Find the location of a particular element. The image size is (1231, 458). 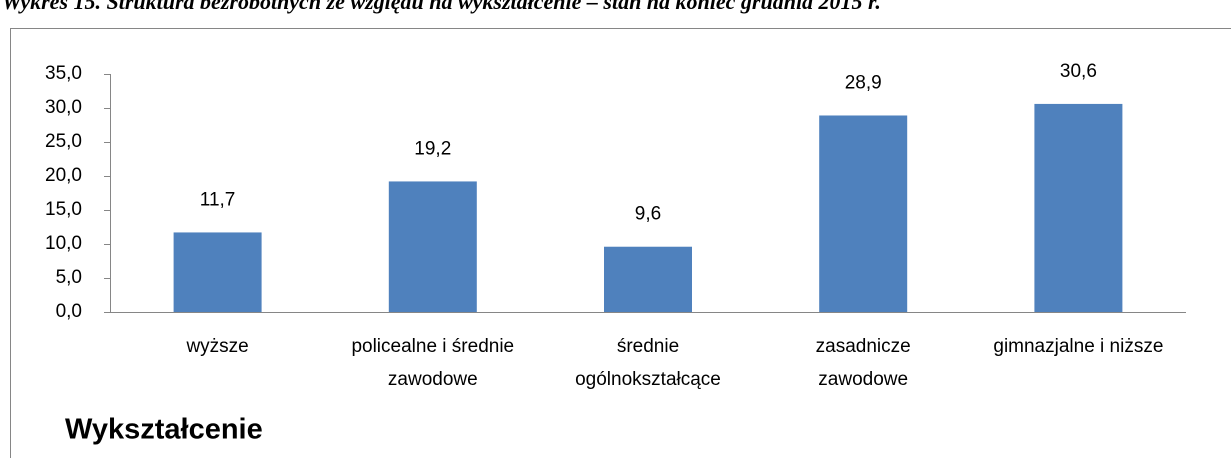

y-tick-label: 10,0 is located at coordinates (63, 243).